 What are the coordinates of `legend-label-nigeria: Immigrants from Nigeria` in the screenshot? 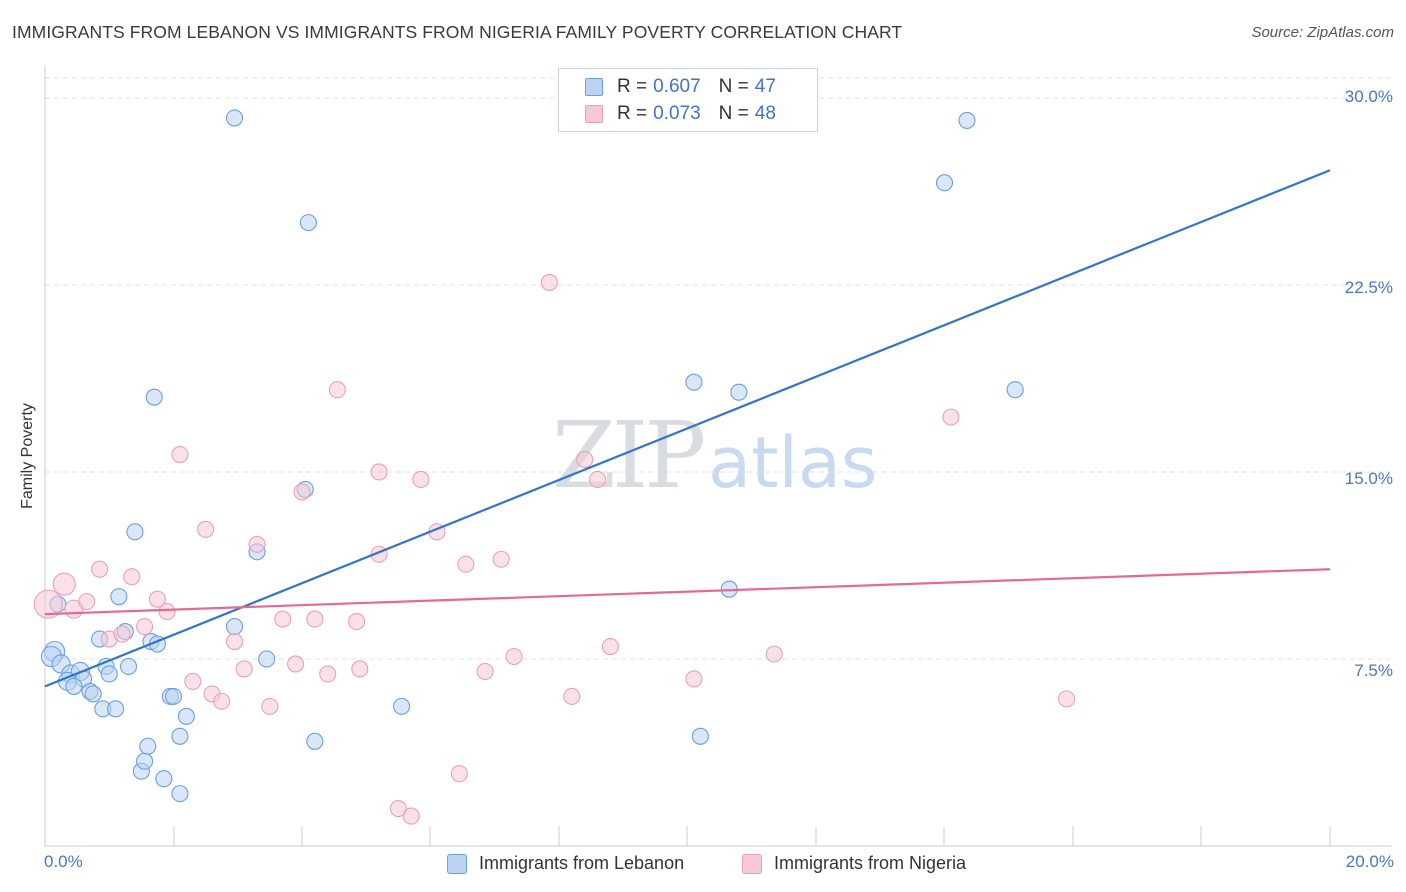 It's located at (870, 863).